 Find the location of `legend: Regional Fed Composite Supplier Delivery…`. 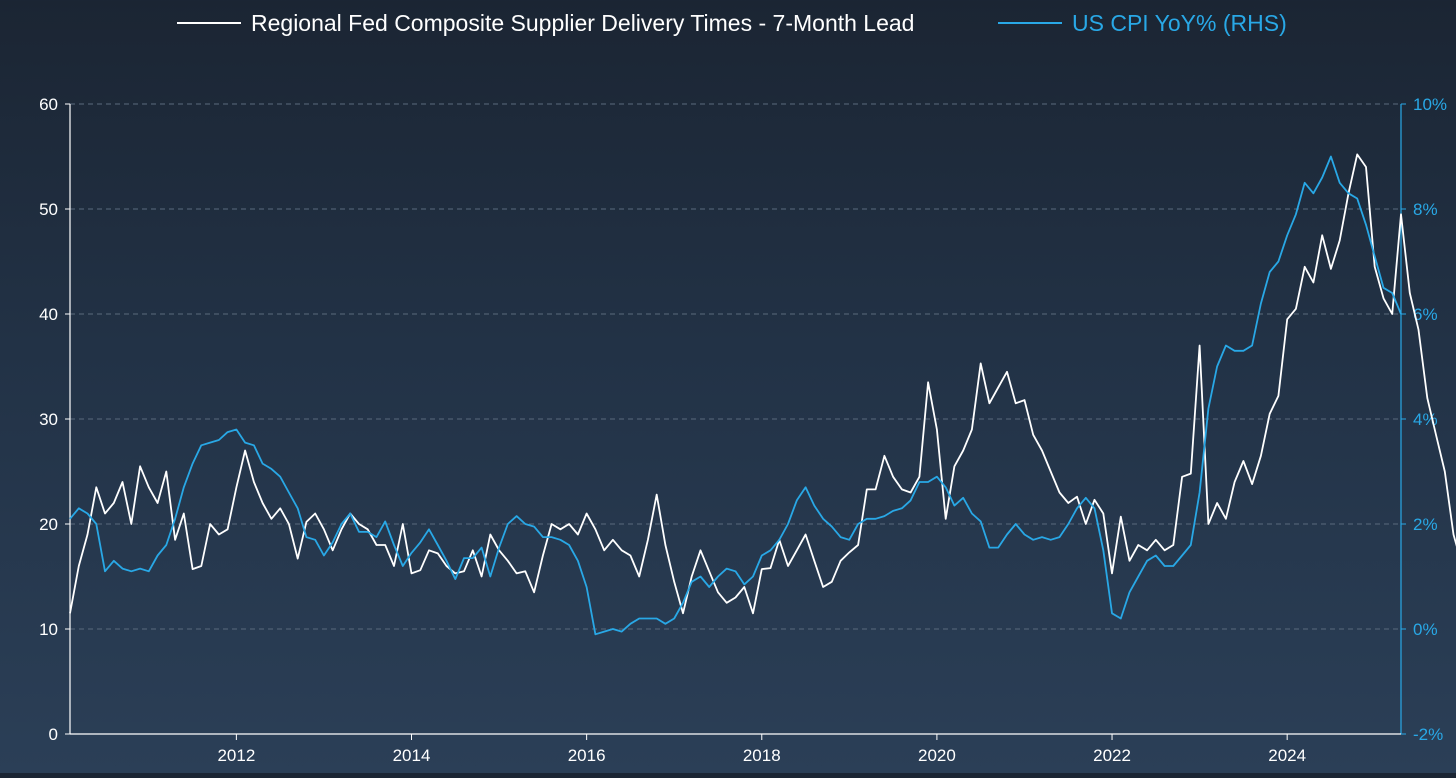

legend: Regional Fed Composite Supplier Delivery… is located at coordinates (732, 23).